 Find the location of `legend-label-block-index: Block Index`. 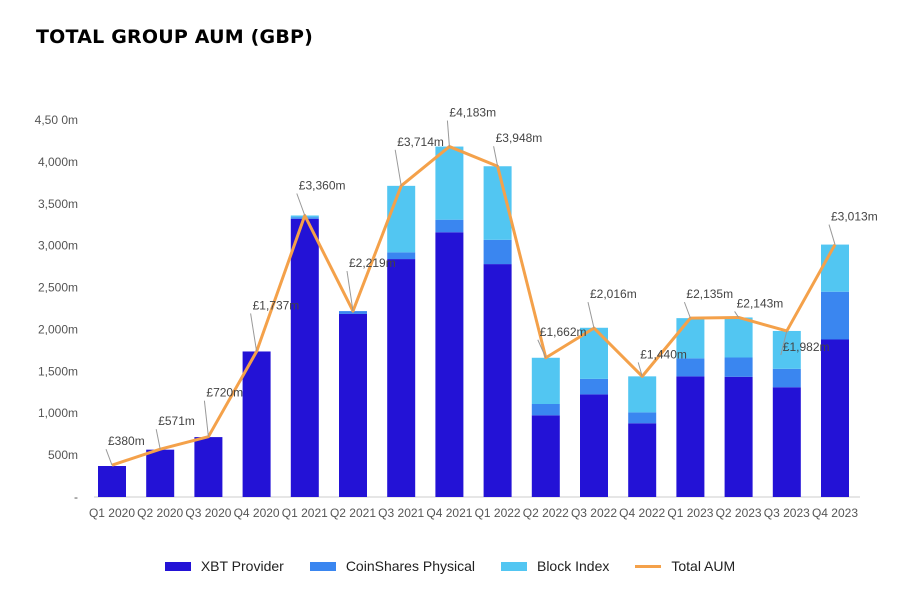

legend-label-block-index: Block Index is located at coordinates (573, 566).